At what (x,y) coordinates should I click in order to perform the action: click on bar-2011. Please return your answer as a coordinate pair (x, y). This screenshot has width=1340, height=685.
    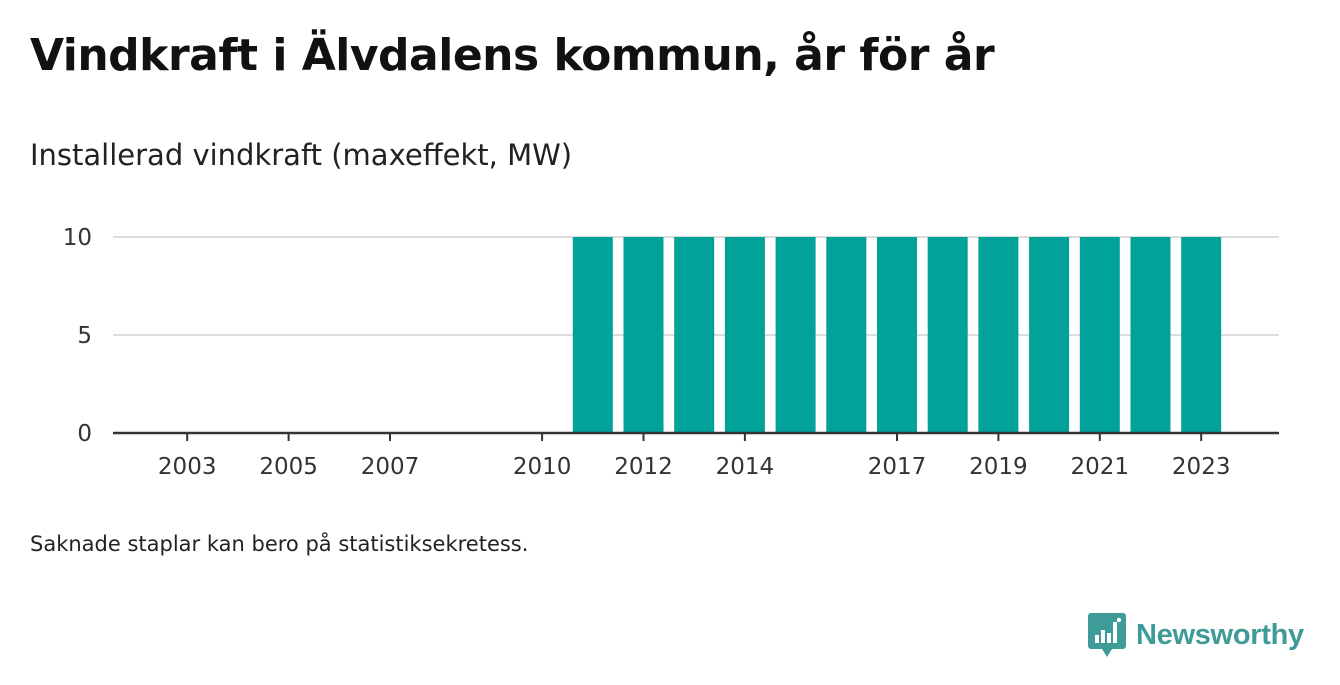
    Looking at the image, I should click on (592, 335).